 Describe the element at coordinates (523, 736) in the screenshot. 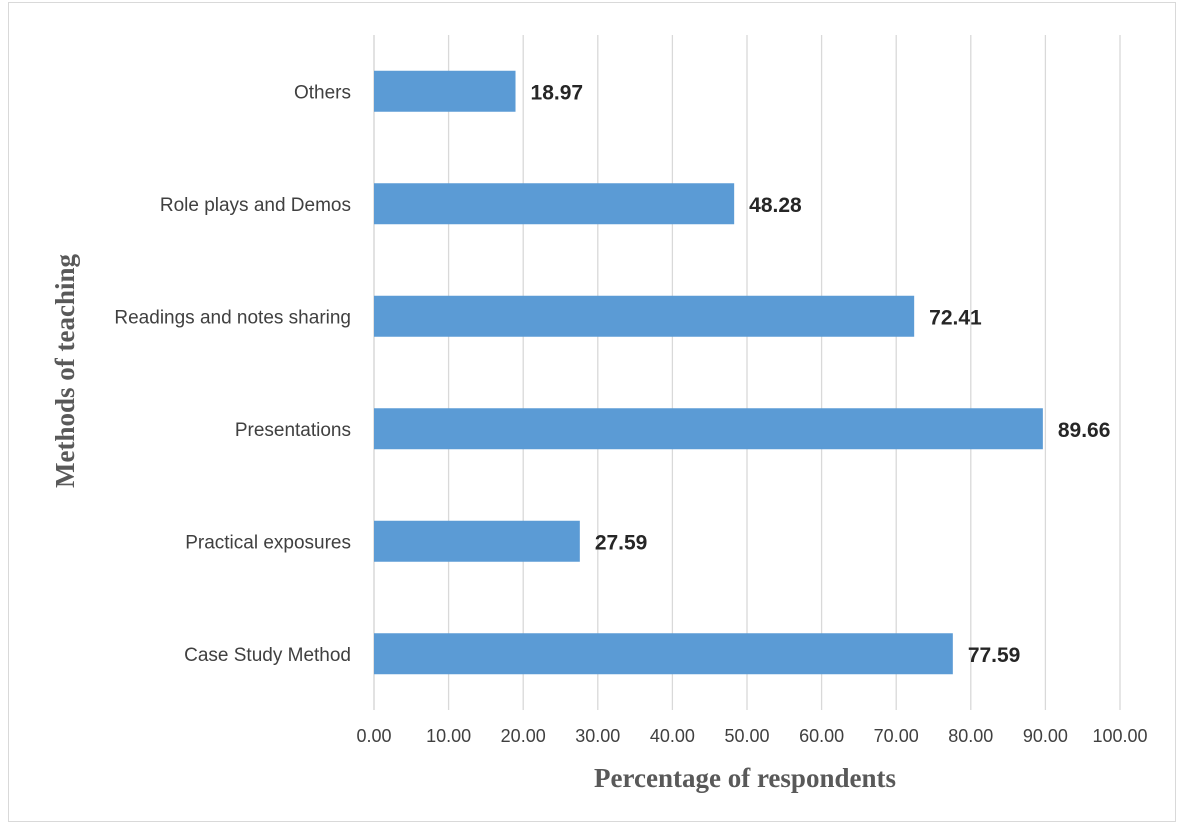

I see `x-tick-label: 20.00` at that location.